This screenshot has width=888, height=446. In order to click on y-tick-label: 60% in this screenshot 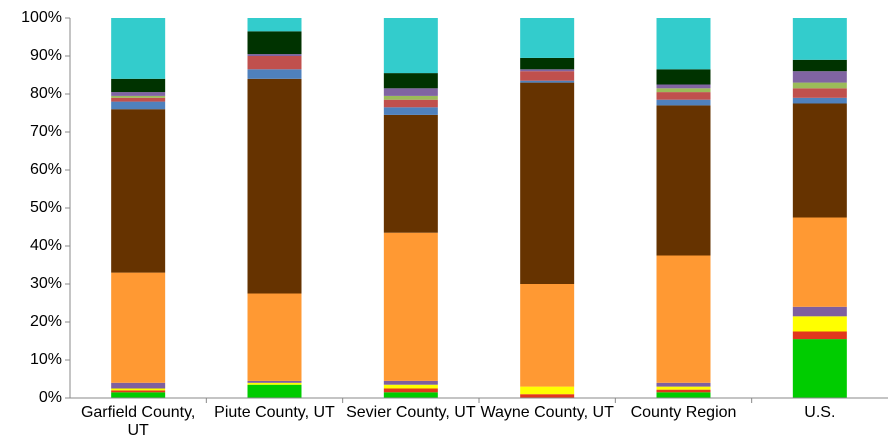, I will do `click(46, 169)`.